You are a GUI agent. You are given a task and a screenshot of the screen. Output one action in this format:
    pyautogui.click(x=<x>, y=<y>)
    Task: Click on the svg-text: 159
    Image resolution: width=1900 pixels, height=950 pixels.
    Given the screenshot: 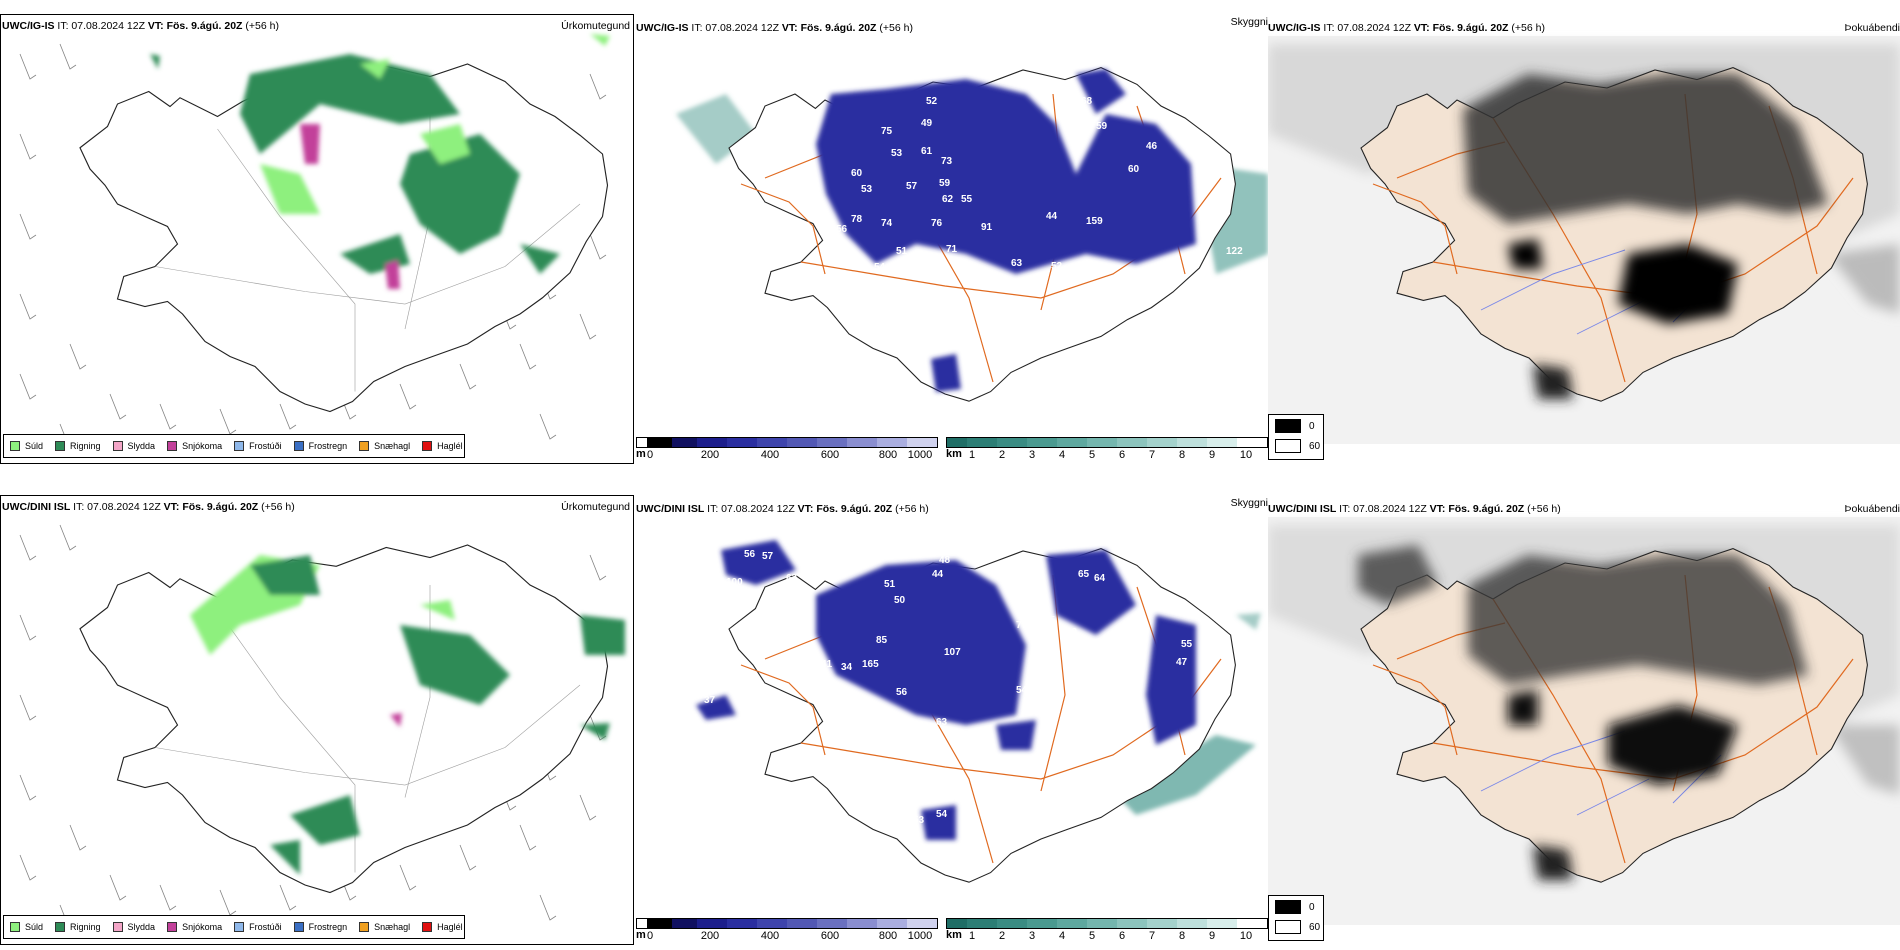 What is the action you would take?
    pyautogui.click(x=1094, y=221)
    